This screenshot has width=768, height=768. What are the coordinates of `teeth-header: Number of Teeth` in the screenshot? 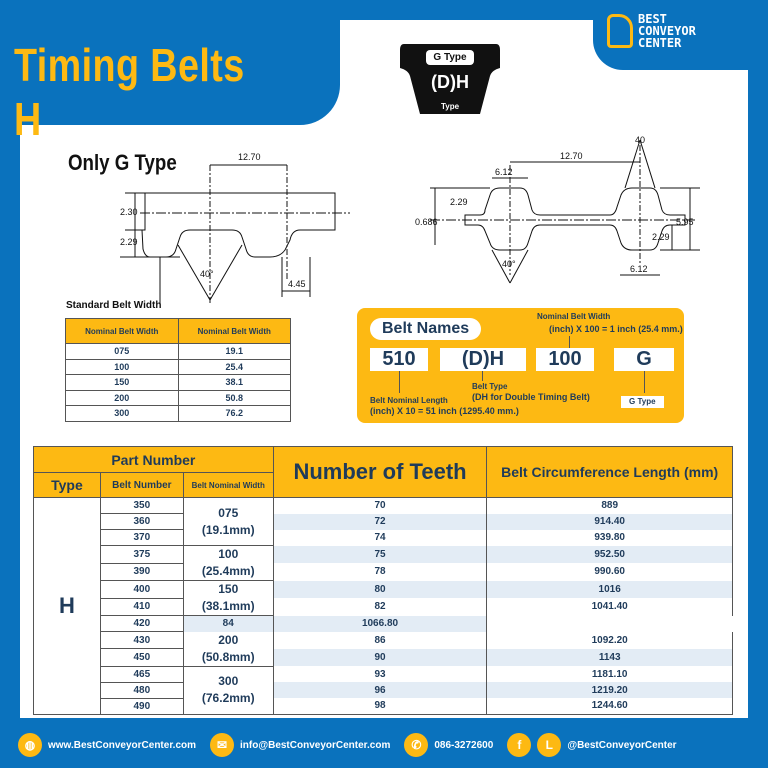 It's located at (380, 472).